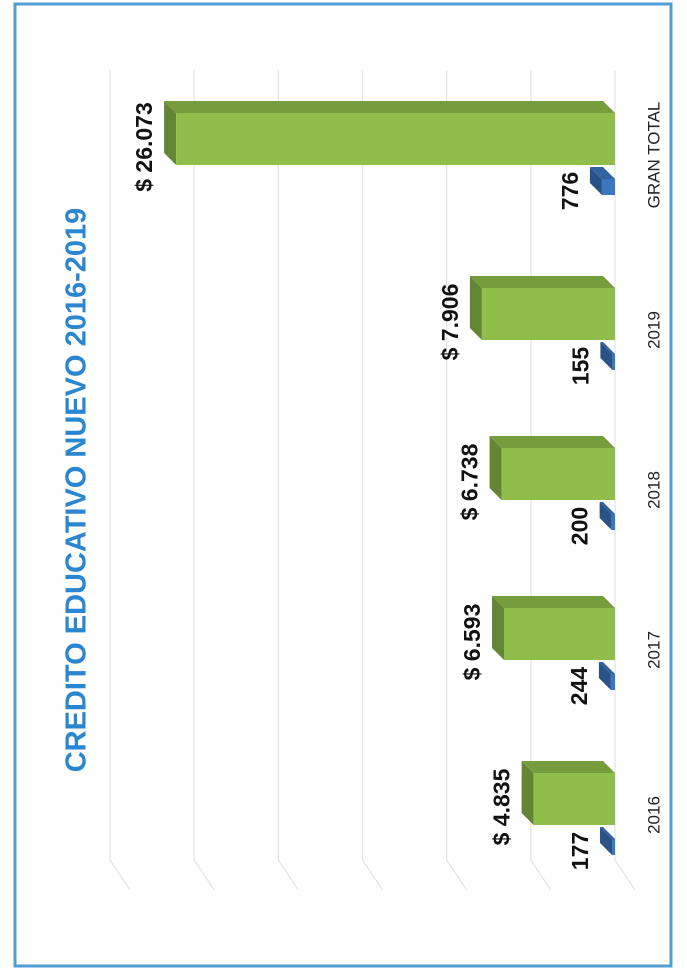 This screenshot has width=687, height=980. Describe the element at coordinates (450, 322) in the screenshot. I see `data-label: $ 7.906` at that location.